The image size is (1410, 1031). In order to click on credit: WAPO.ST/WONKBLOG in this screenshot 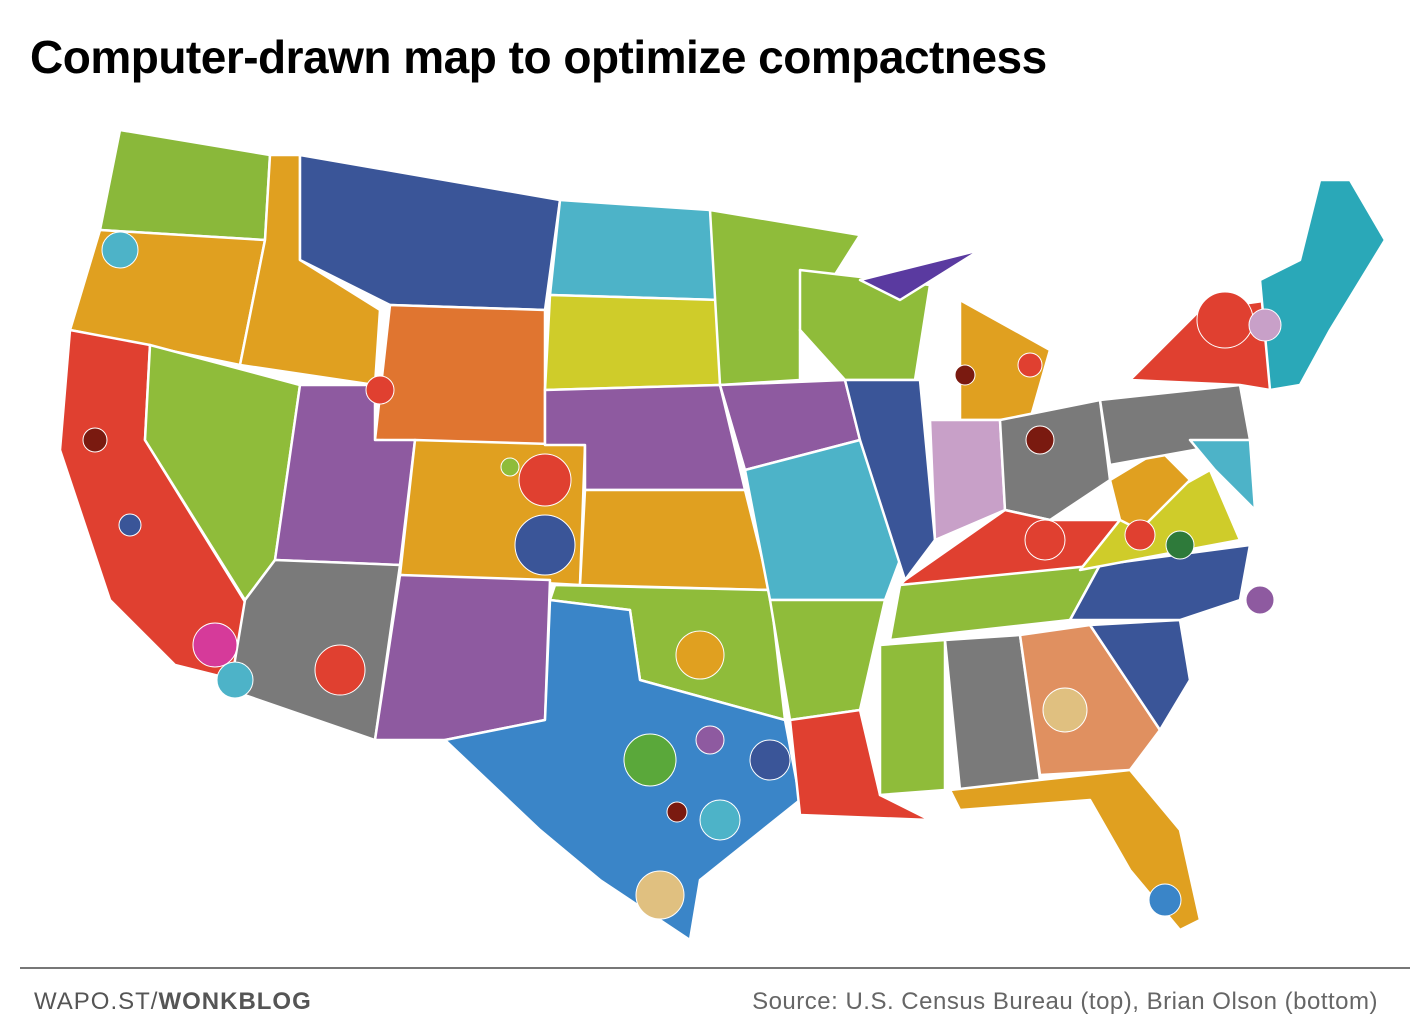, I will do `click(173, 1002)`.